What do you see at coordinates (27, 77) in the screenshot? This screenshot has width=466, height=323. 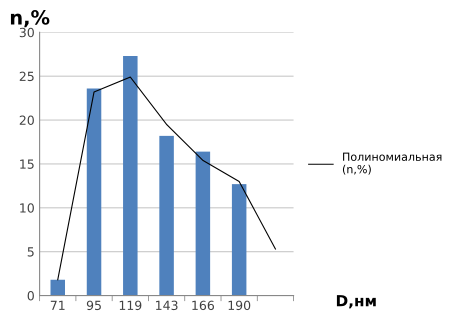 I see `y-tick-label: 25` at bounding box center [27, 77].